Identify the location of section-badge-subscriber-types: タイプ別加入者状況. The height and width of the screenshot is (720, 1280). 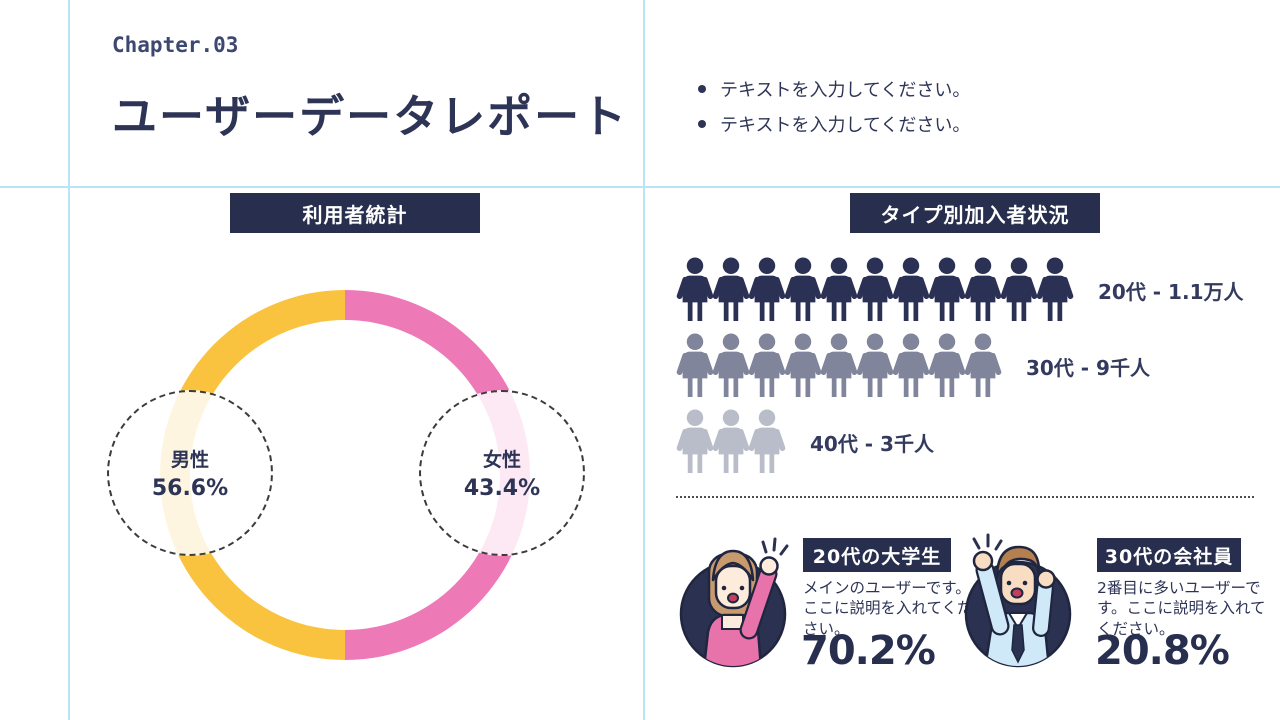
(975, 213).